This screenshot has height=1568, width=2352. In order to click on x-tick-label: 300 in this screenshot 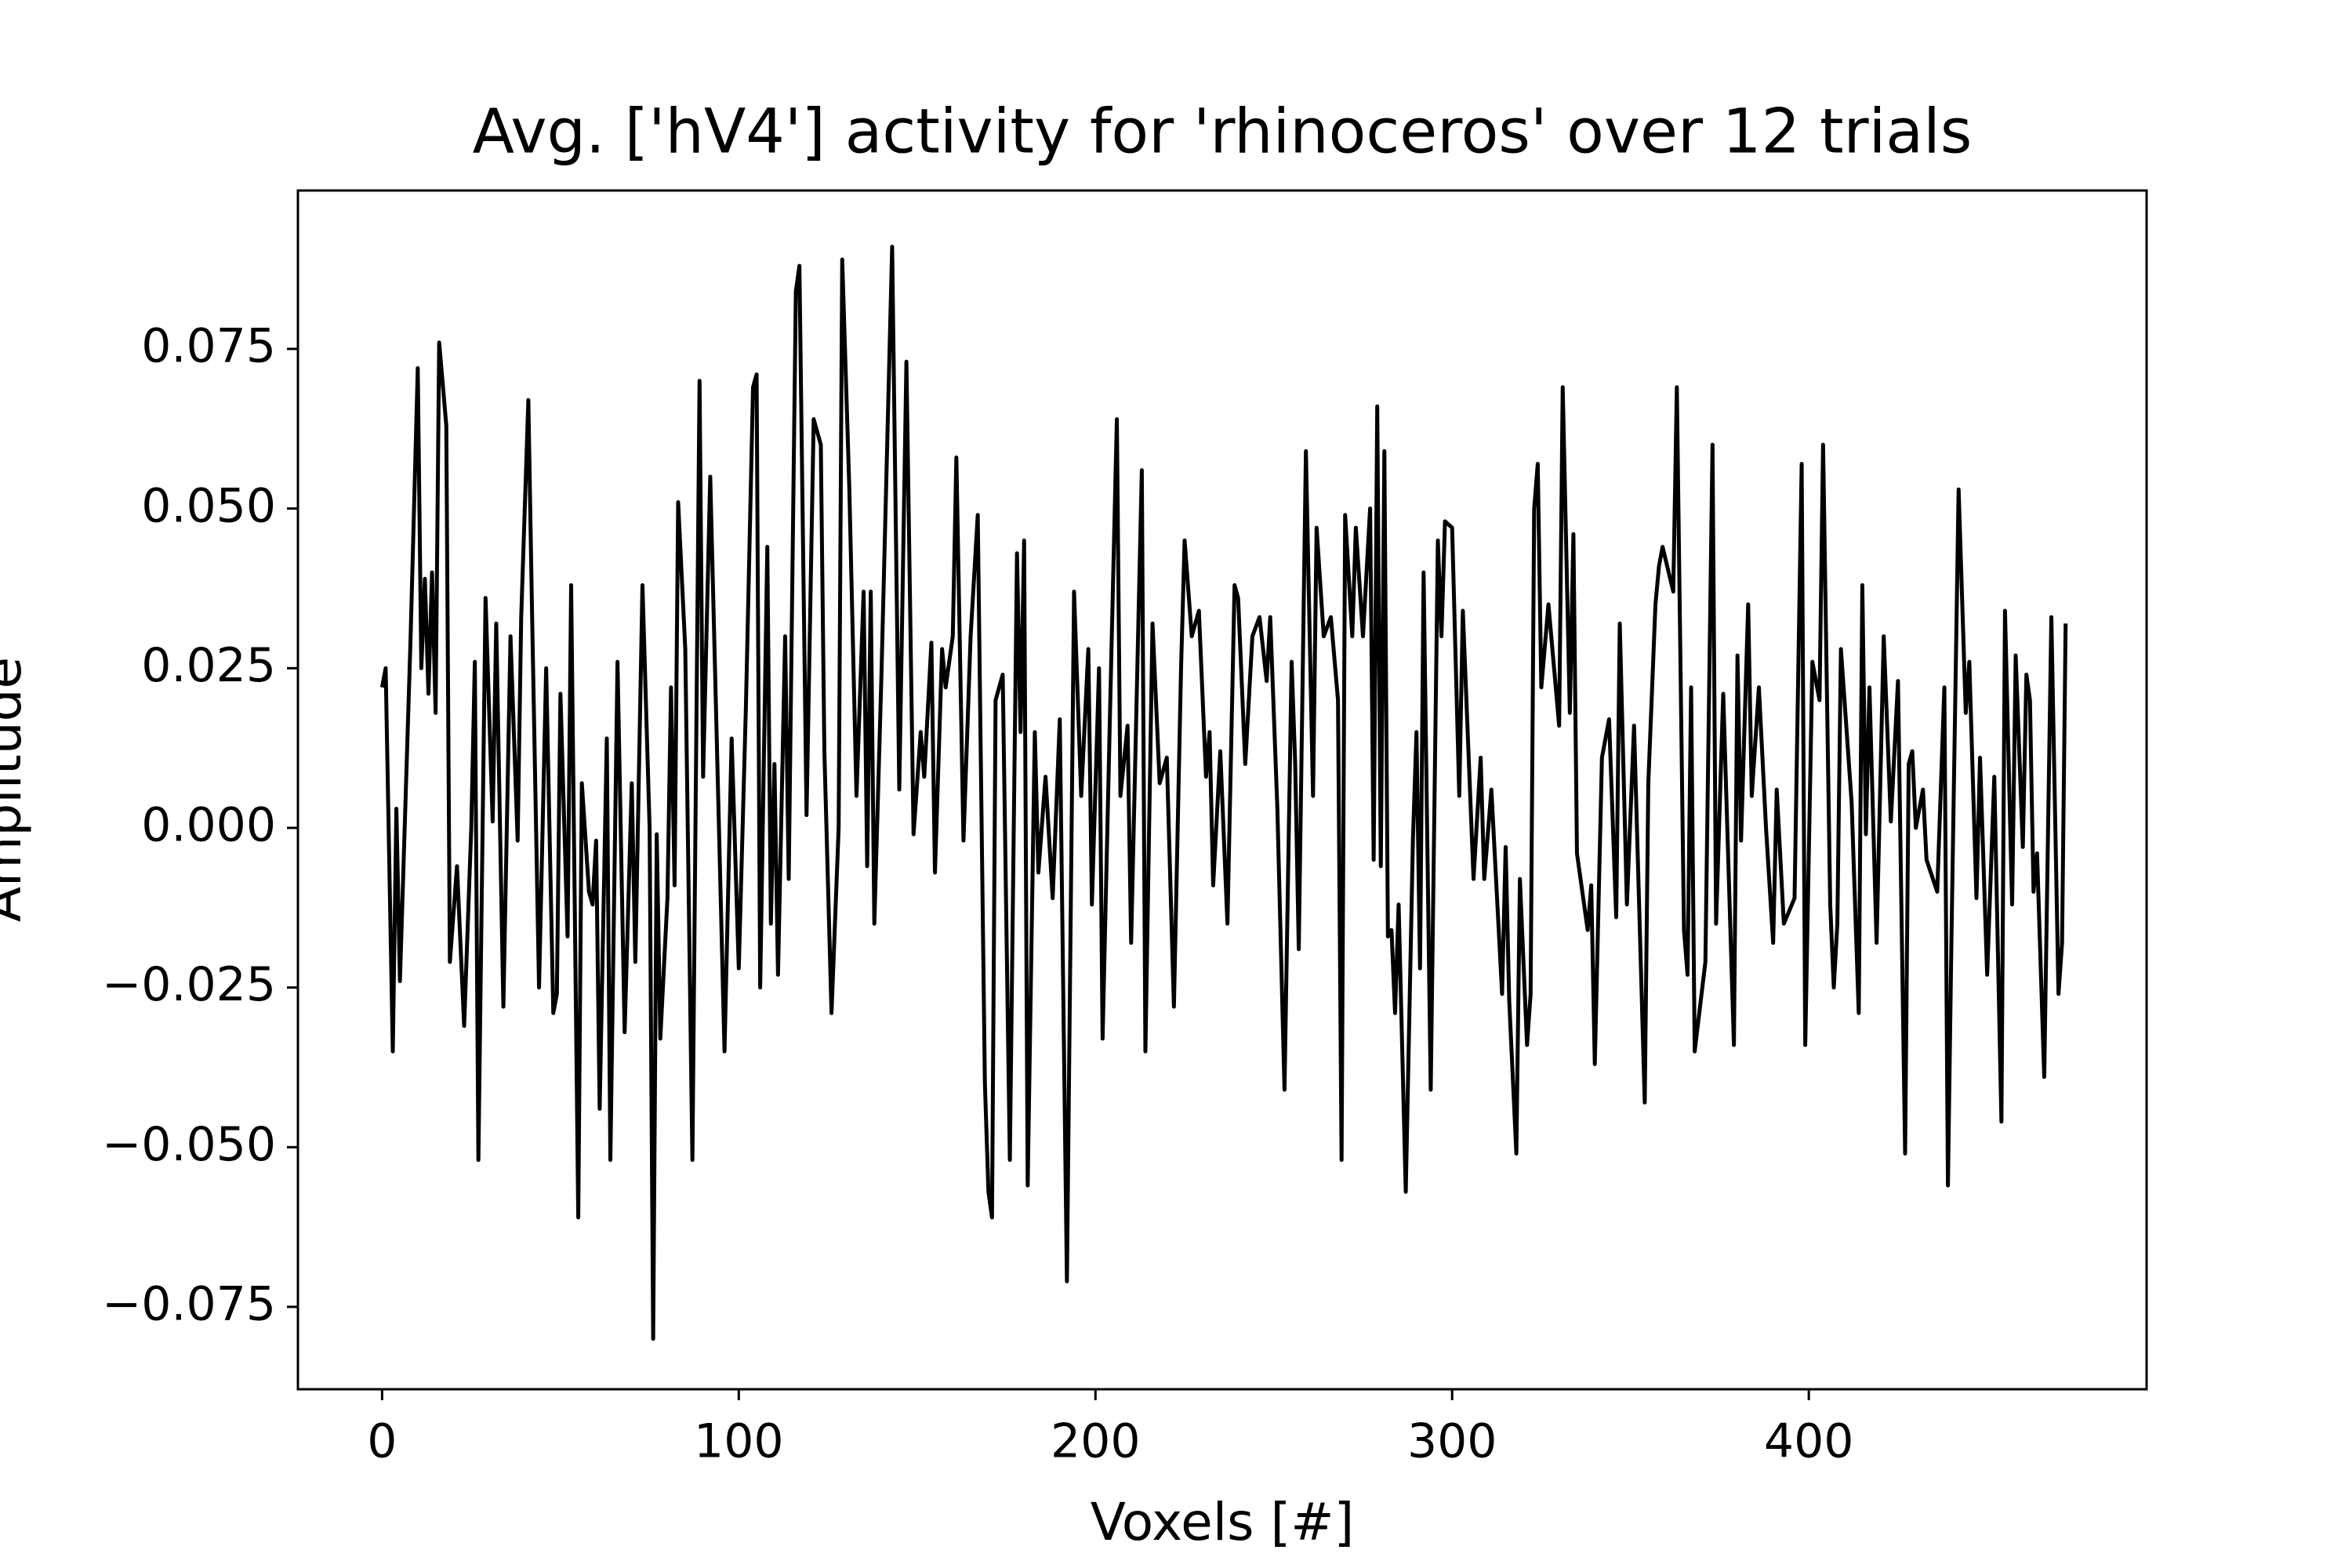, I will do `click(1452, 1441)`.